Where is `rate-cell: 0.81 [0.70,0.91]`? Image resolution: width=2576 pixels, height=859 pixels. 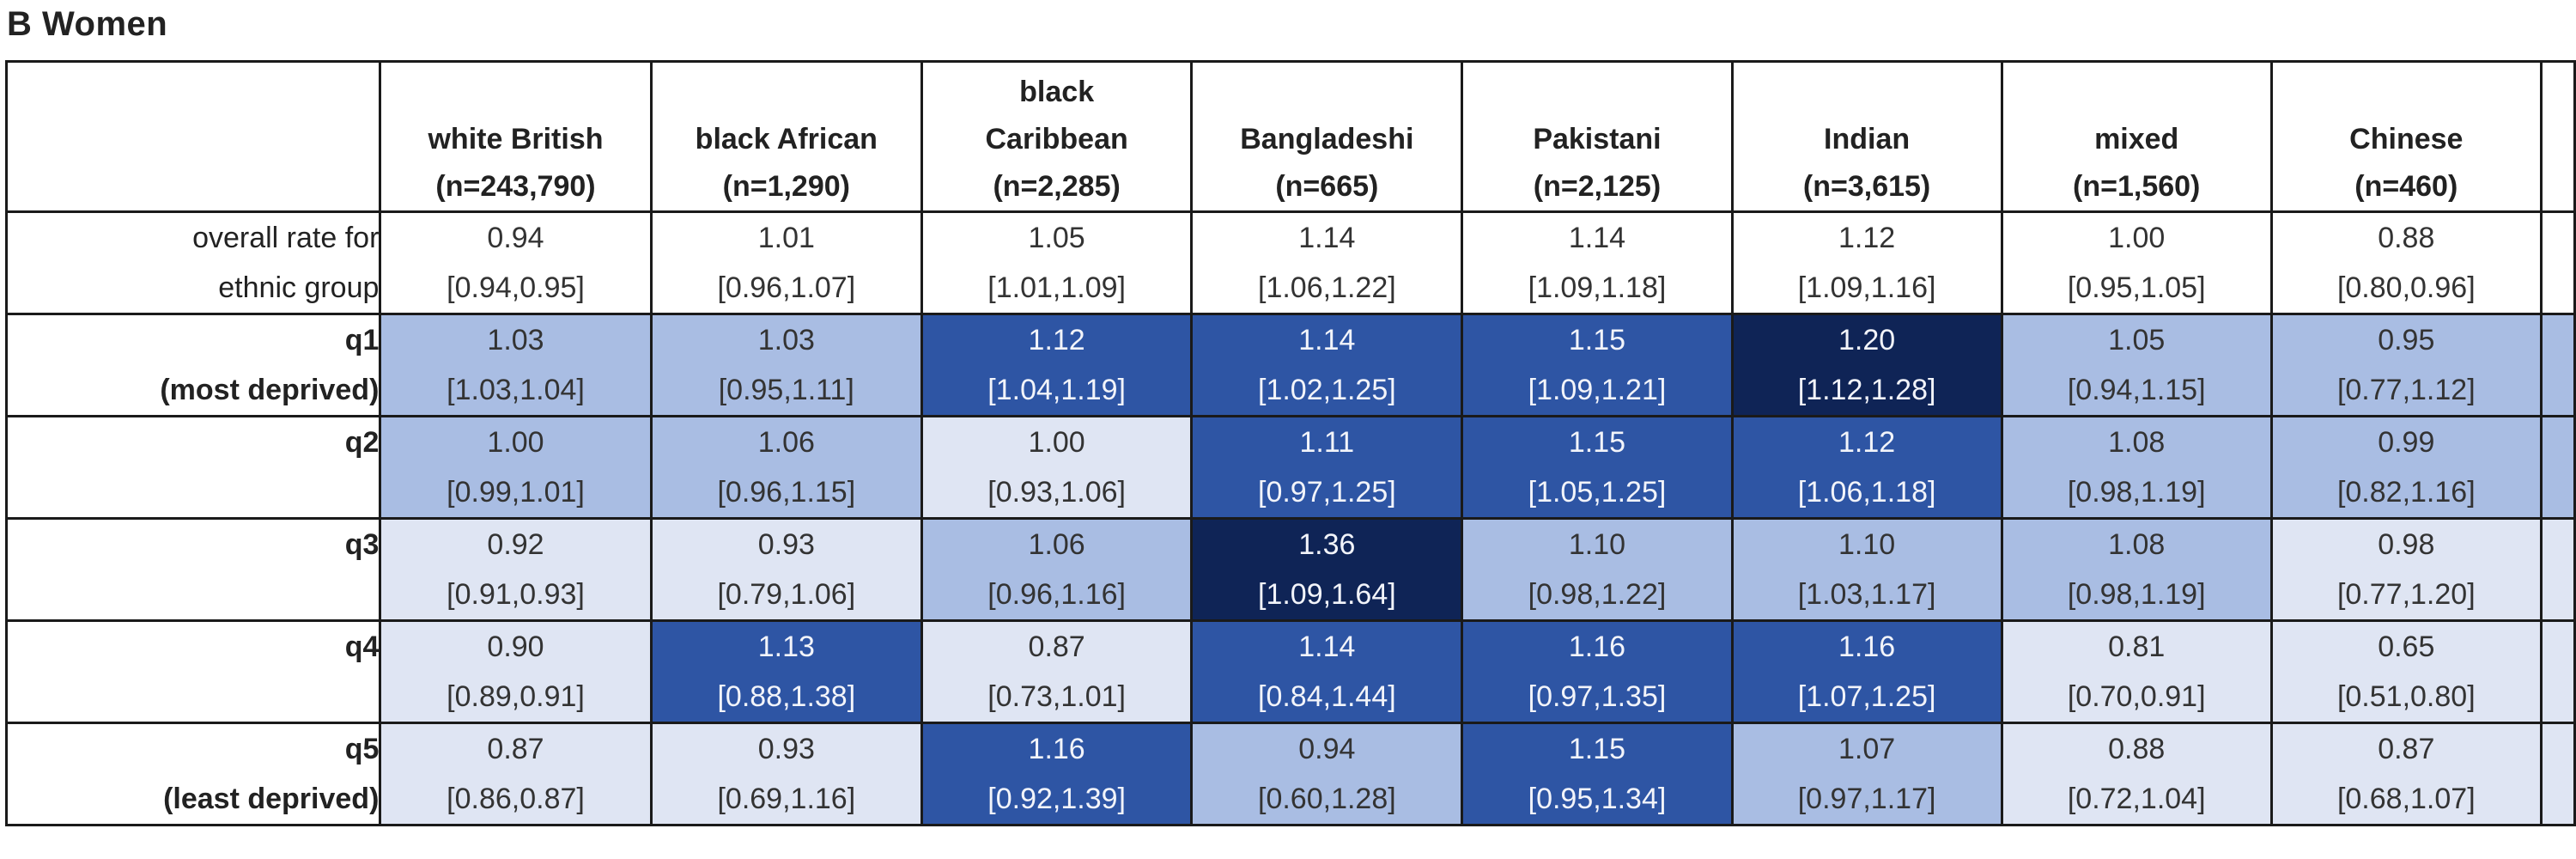
rate-cell: 0.81 [0.70,0.91] is located at coordinates (2136, 671).